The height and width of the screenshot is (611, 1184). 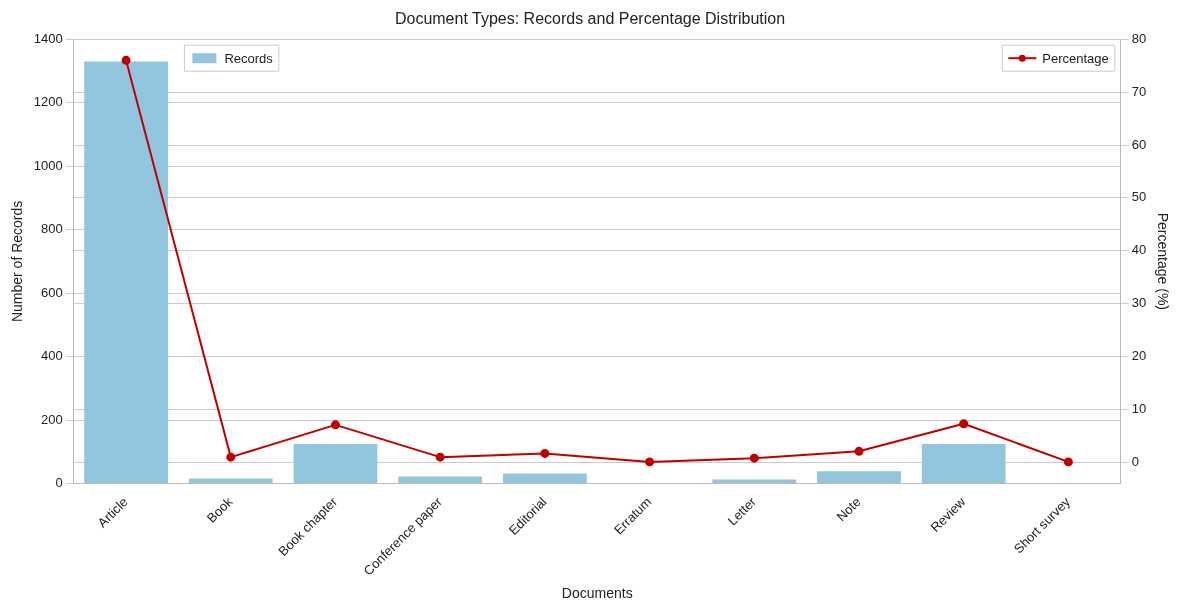 I want to click on y-tick-label: 800, so click(x=52, y=229).